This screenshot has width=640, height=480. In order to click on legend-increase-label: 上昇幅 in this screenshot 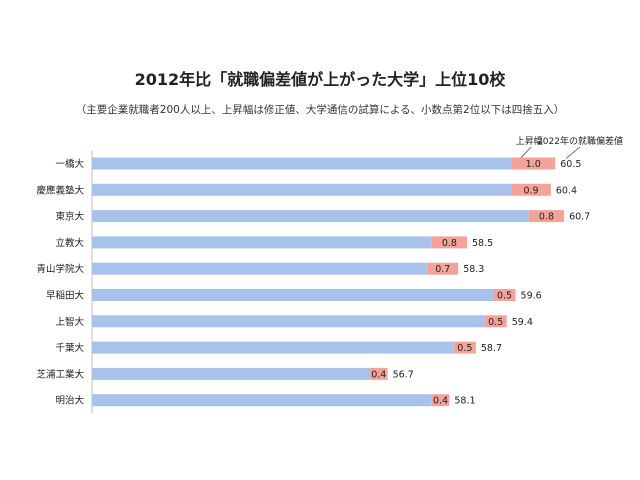, I will do `click(529, 141)`.